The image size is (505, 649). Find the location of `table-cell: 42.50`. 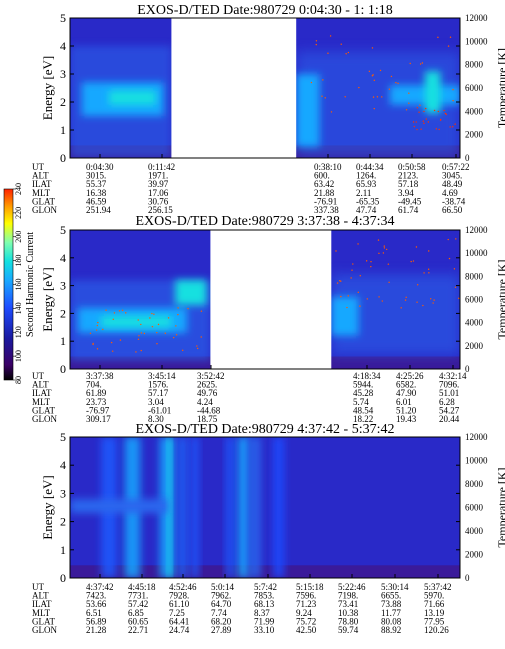

table-cell: 42.50 is located at coordinates (306, 630).